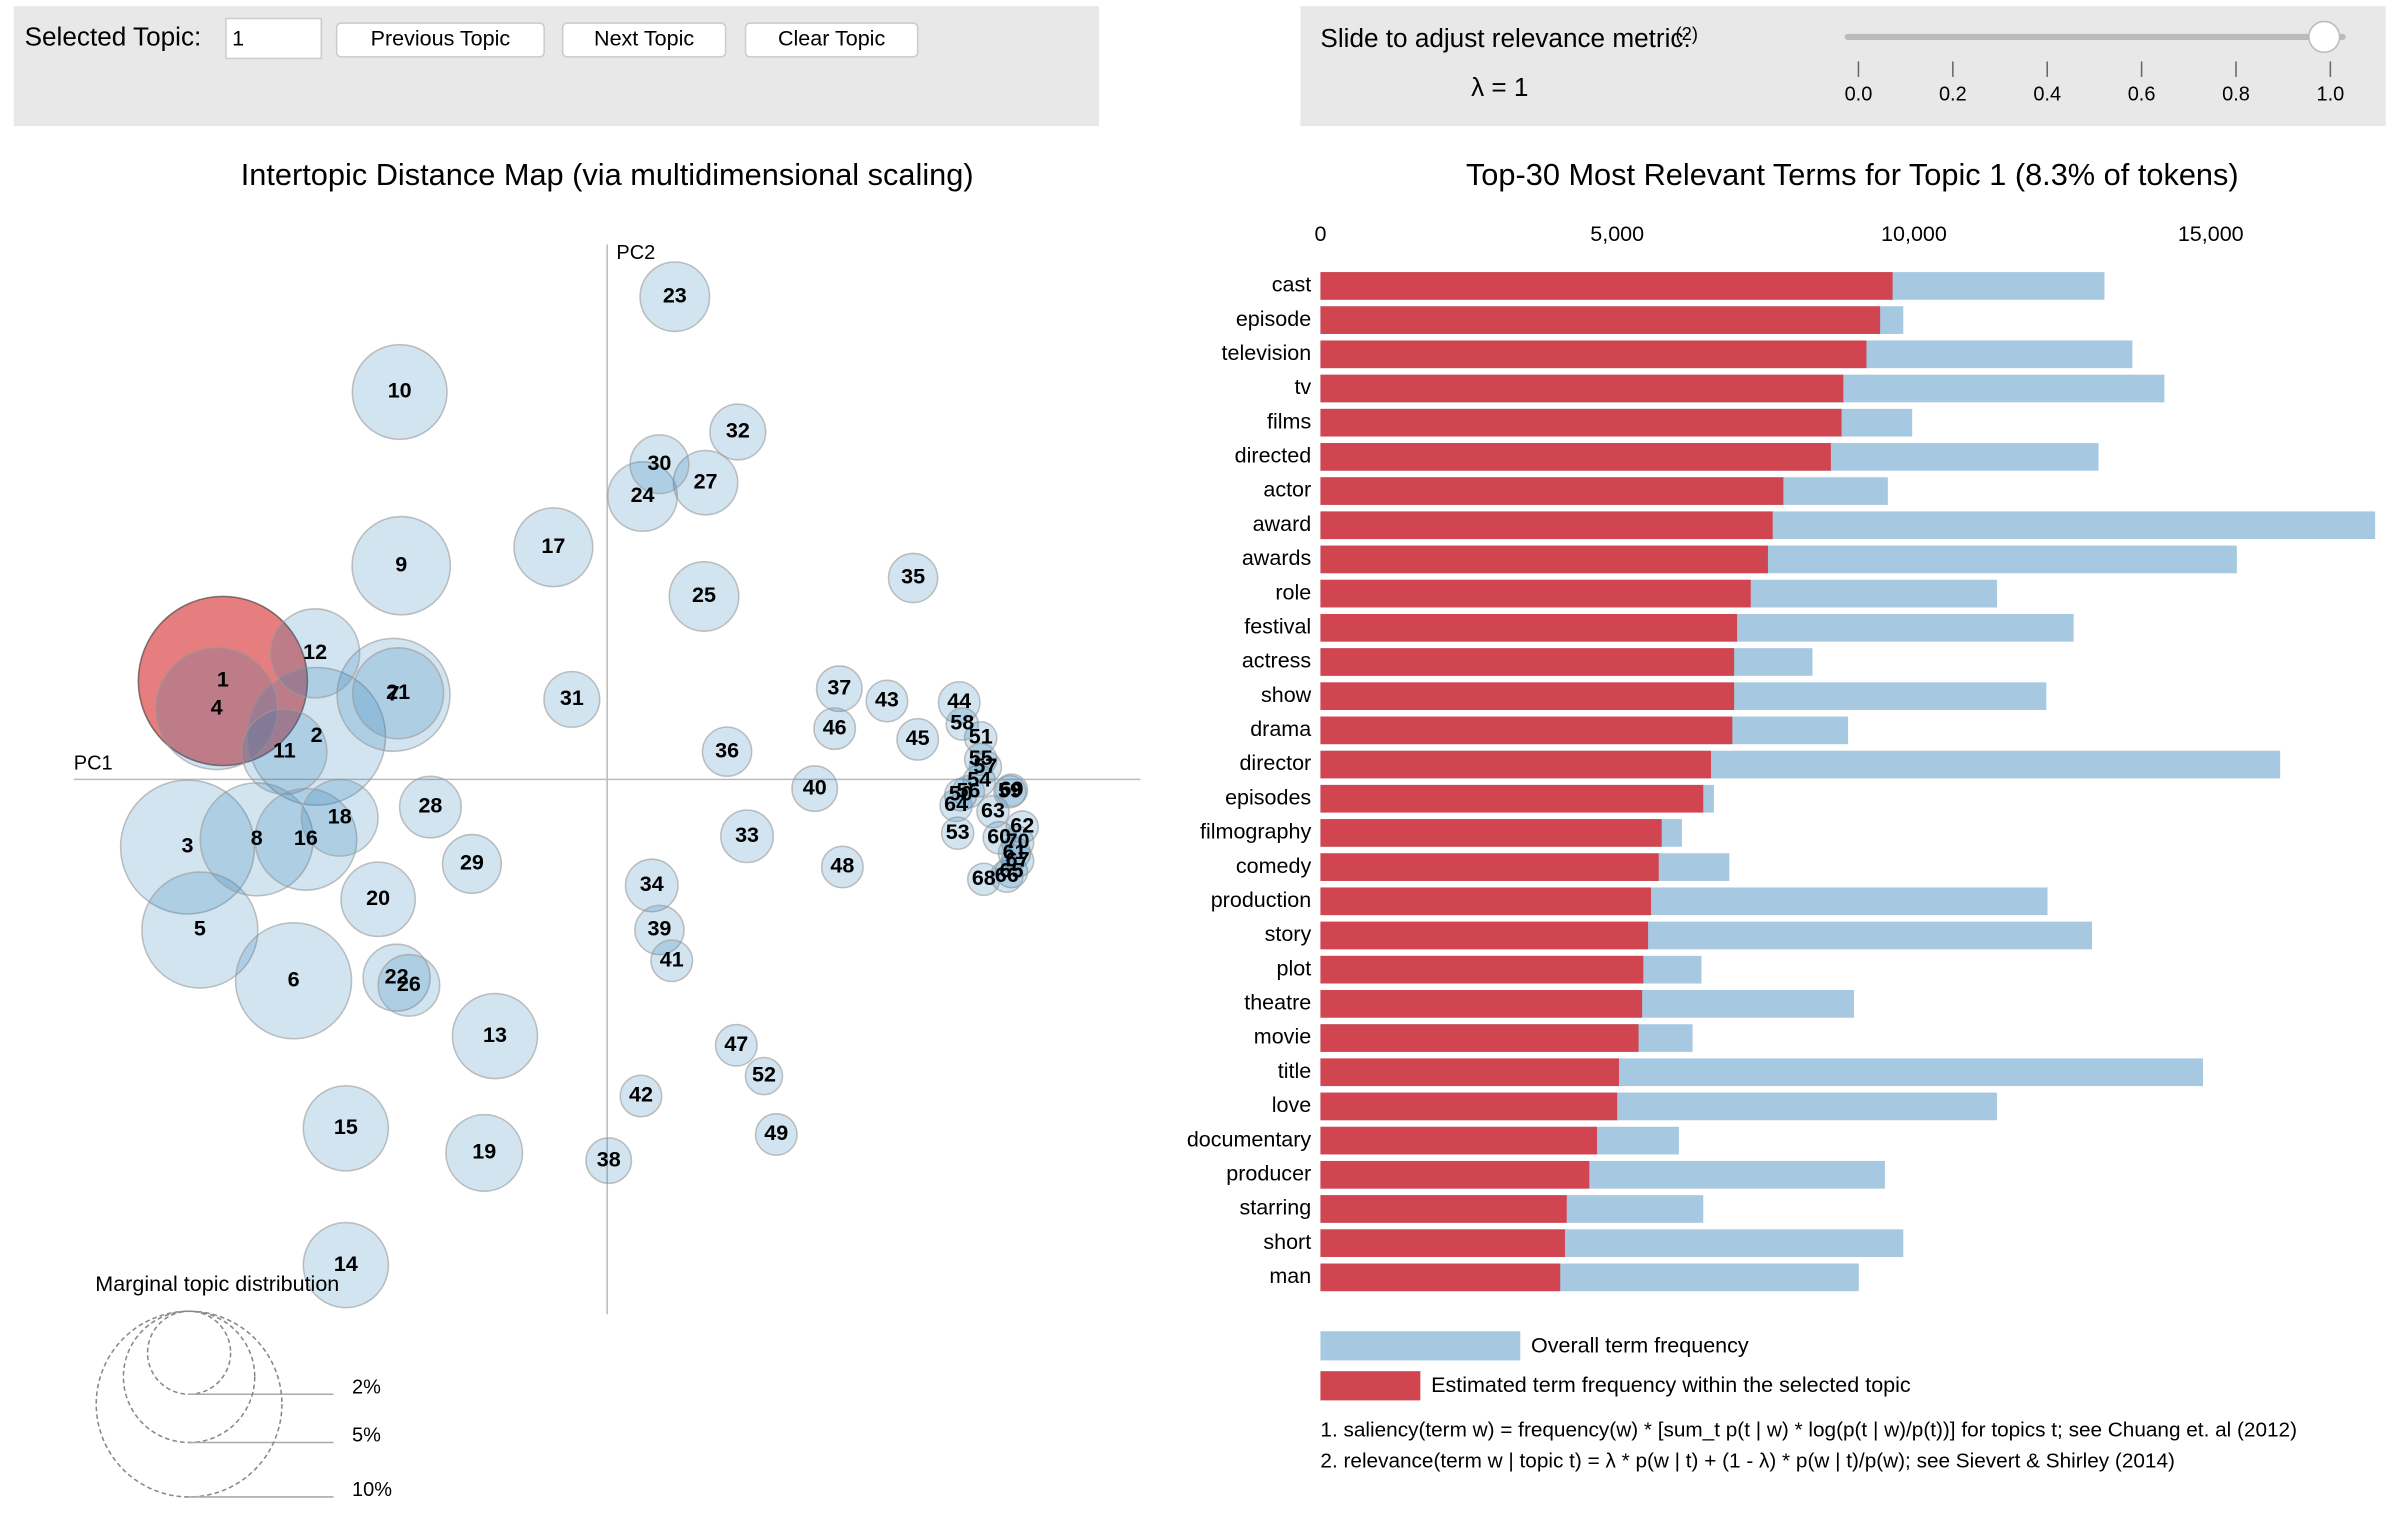 This screenshot has height=1528, width=2398. I want to click on term-label: episode, so click(1273, 319).